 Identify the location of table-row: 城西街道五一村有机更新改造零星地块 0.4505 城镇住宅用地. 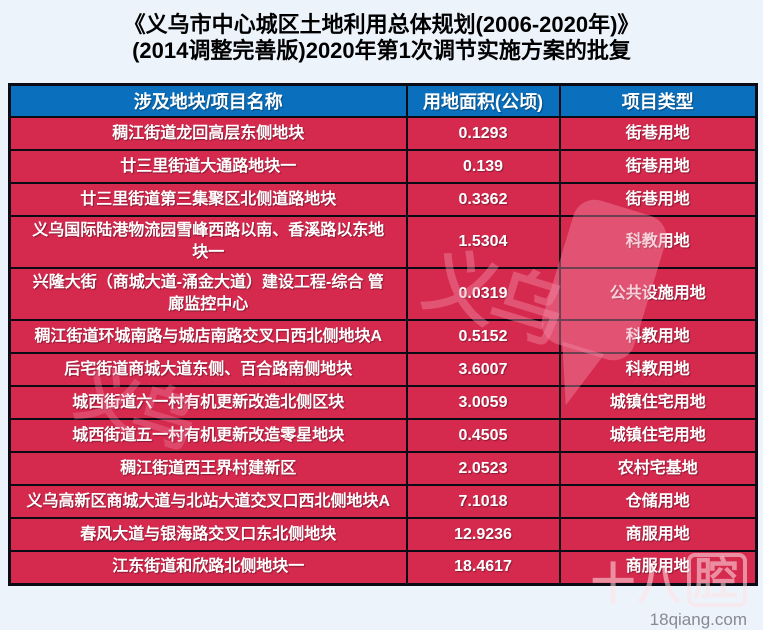
(383, 435).